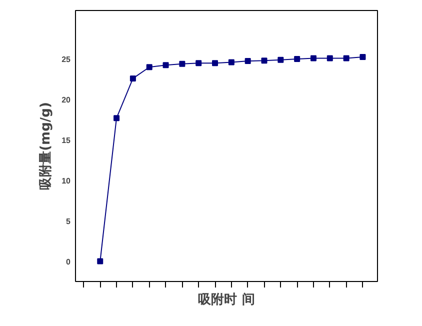 The image size is (422, 326). What do you see at coordinates (226, 300) in the screenshot?
I see `x-axis-title: 吸附时 间` at bounding box center [226, 300].